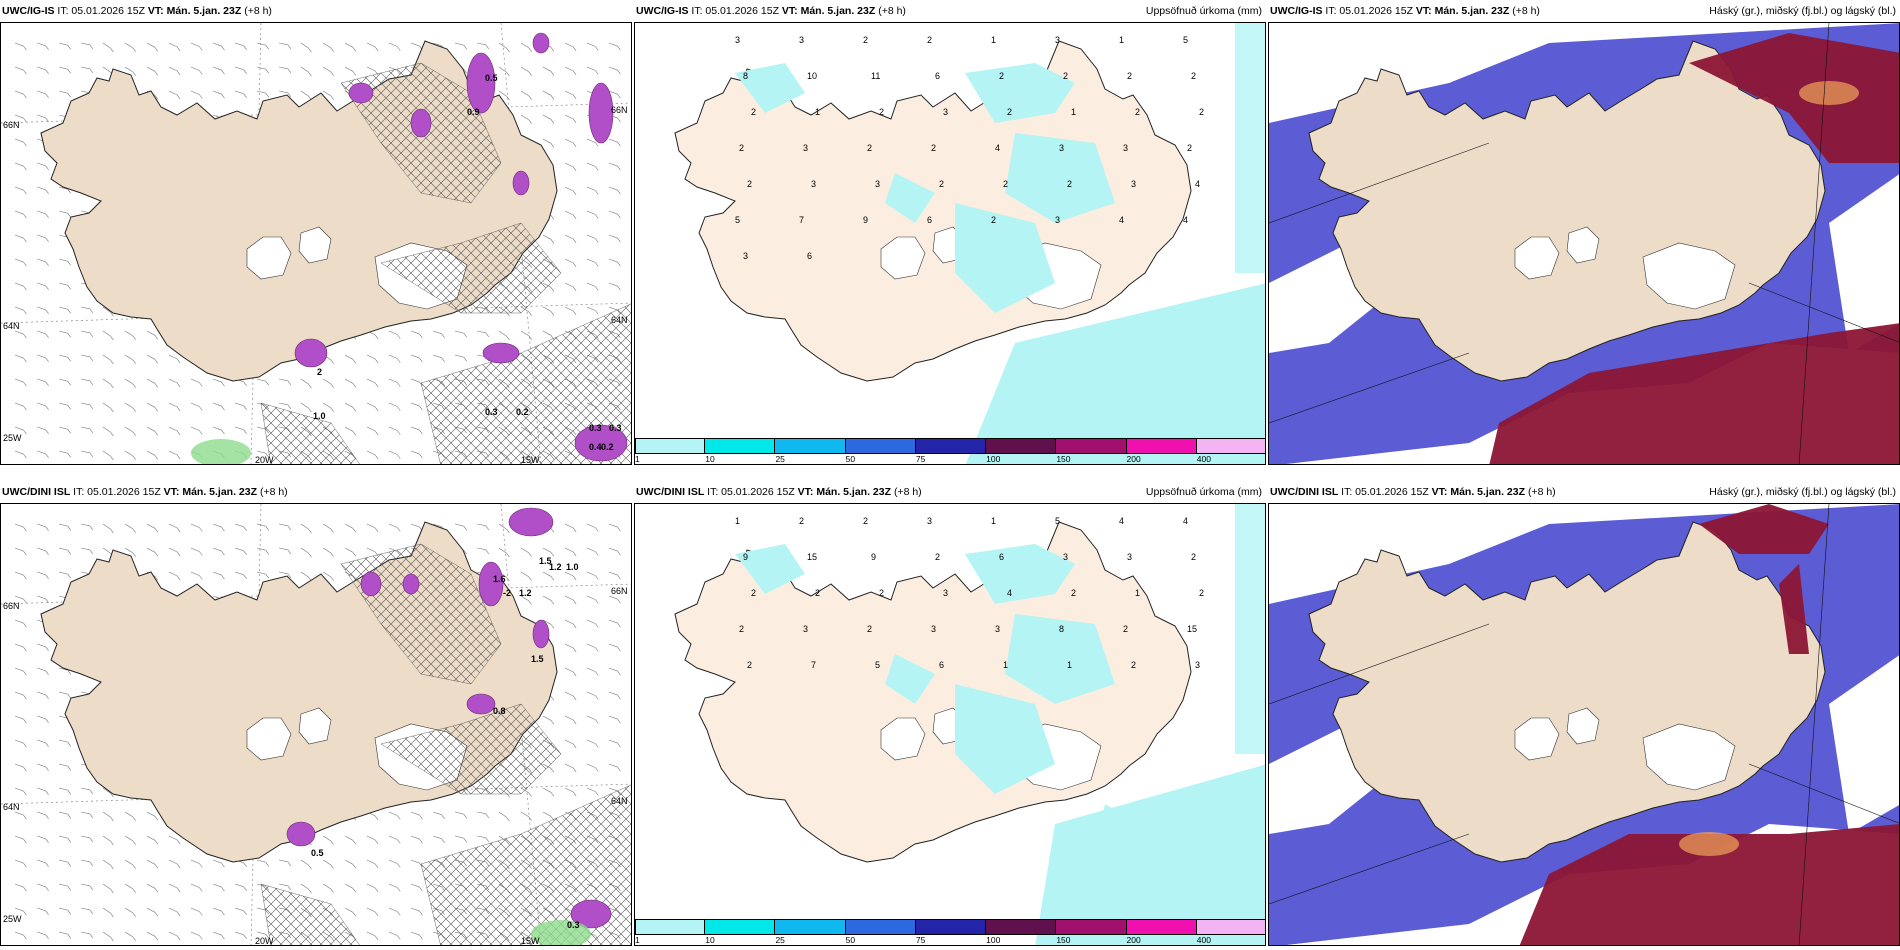  Describe the element at coordinates (662, 11) in the screenshot. I see `model-name: UWC/IG-IS` at that location.